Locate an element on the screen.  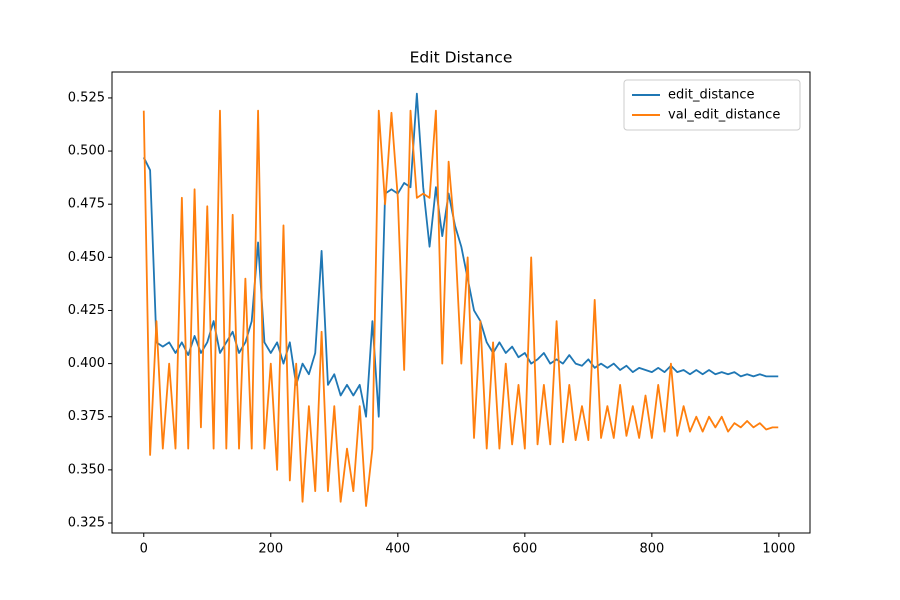
y-tick-label: 0.525 is located at coordinates (86, 97).